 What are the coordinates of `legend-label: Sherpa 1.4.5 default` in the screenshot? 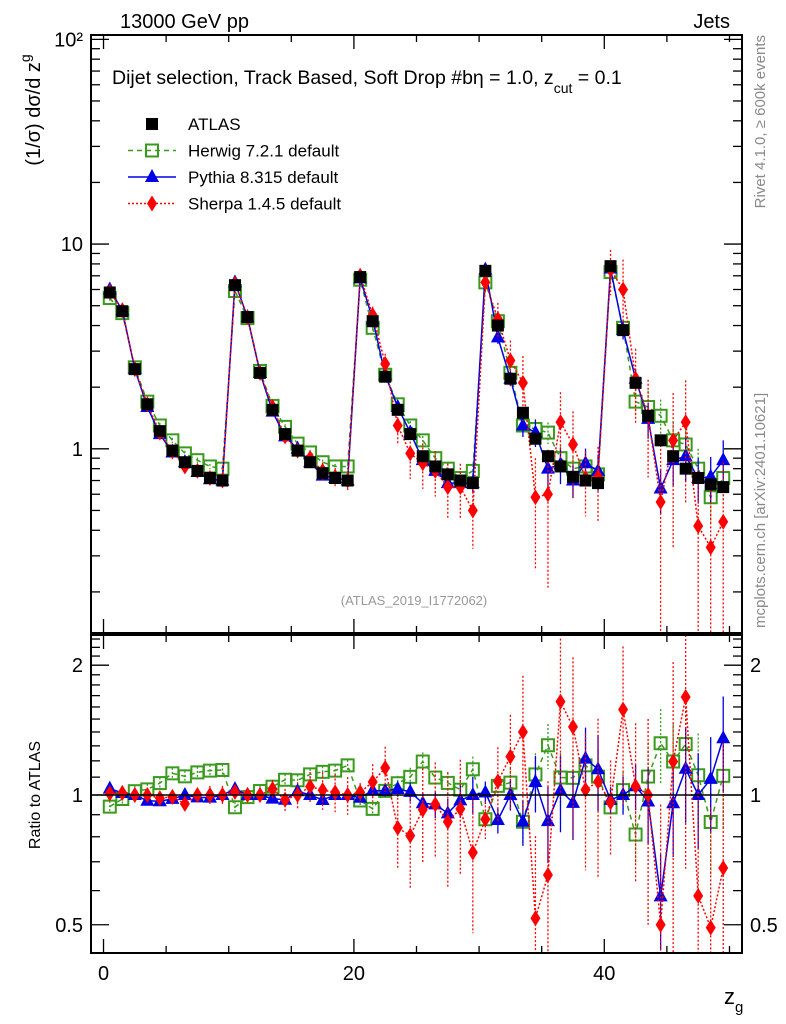 It's located at (264, 204).